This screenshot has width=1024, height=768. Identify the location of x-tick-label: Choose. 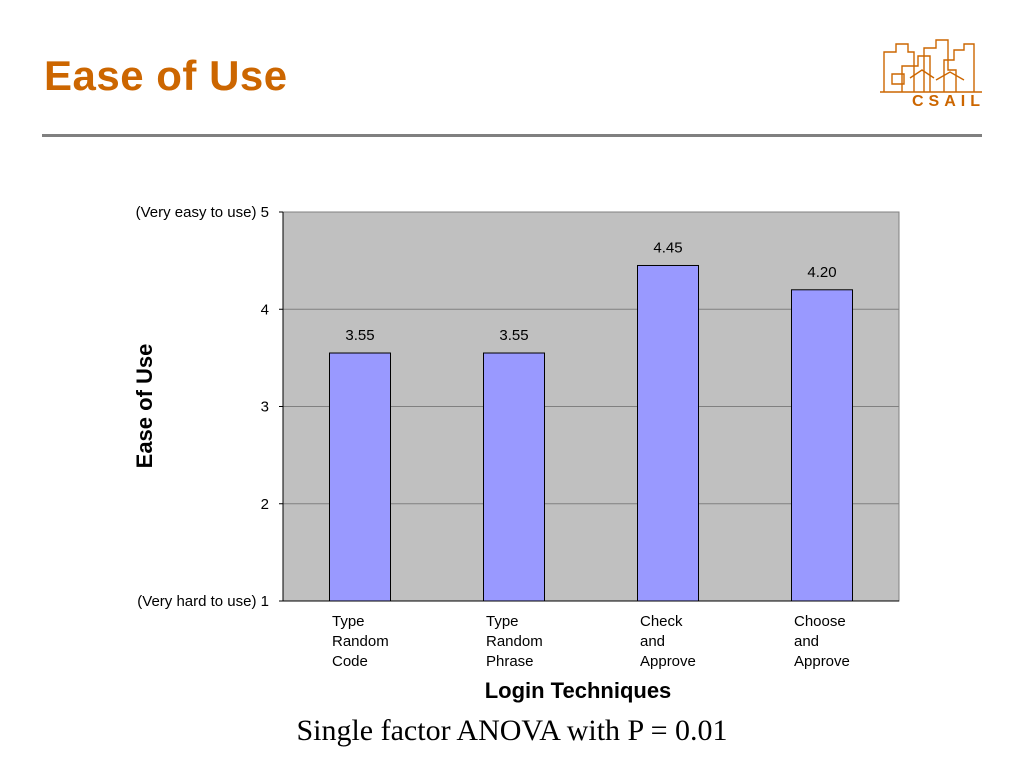
(820, 621).